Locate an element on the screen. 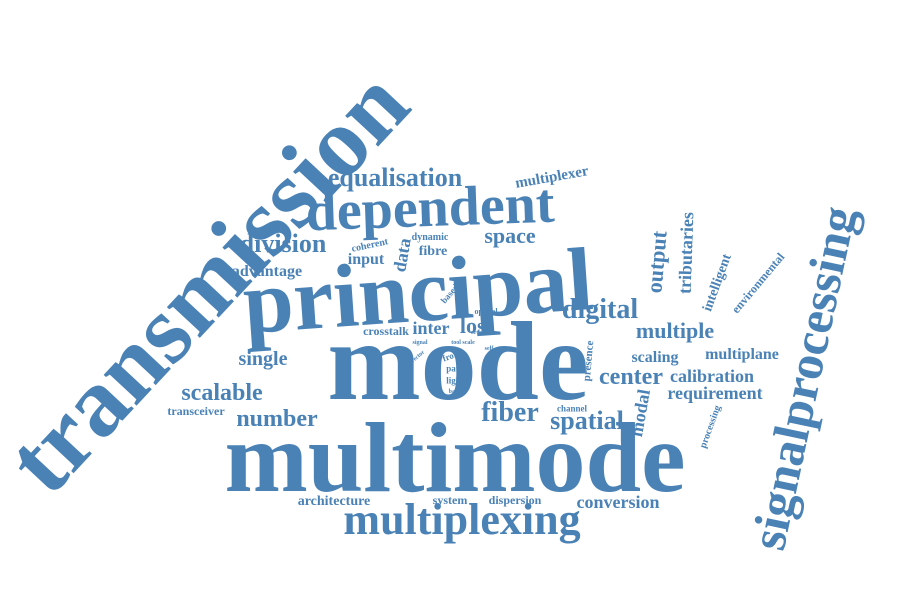 The image size is (900, 594). word-basis: basis is located at coordinates (455, 392).